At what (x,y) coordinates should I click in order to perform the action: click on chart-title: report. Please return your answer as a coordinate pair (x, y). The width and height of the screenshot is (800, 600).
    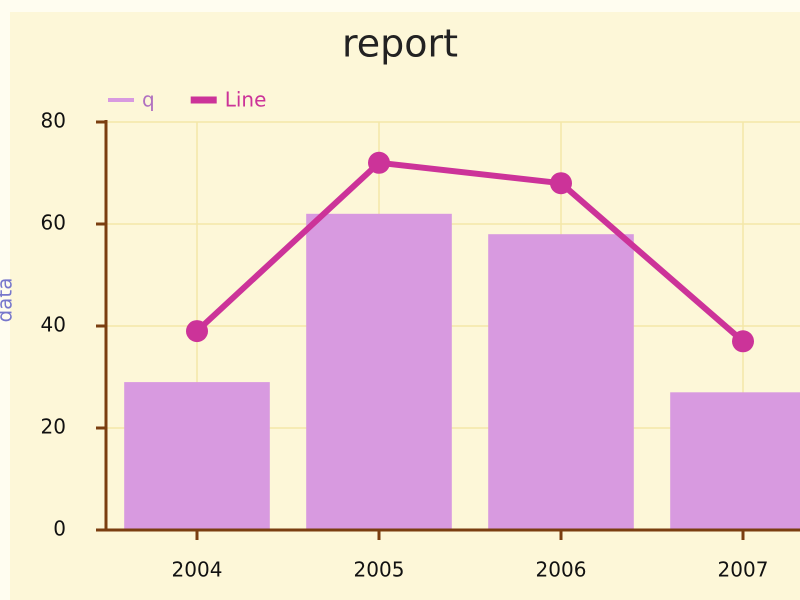
    Looking at the image, I should click on (400, 44).